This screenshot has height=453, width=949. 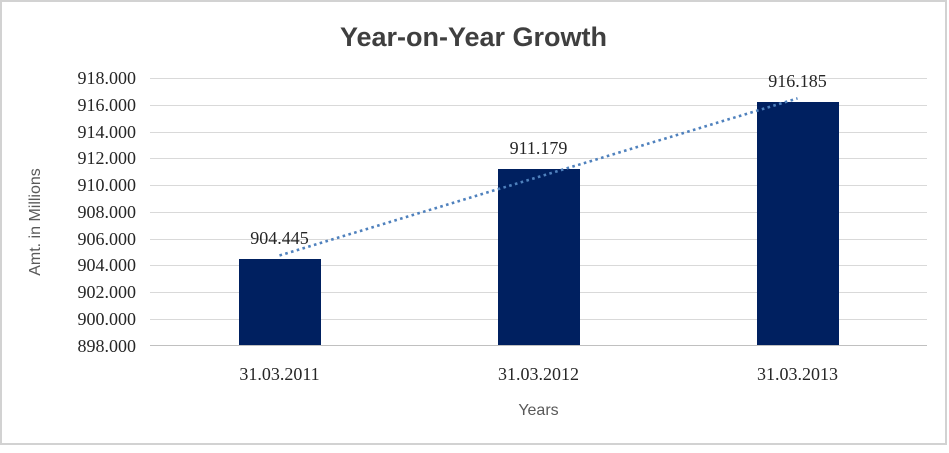 What do you see at coordinates (107, 238) in the screenshot?
I see `y-axis-tick-label: 906.000` at bounding box center [107, 238].